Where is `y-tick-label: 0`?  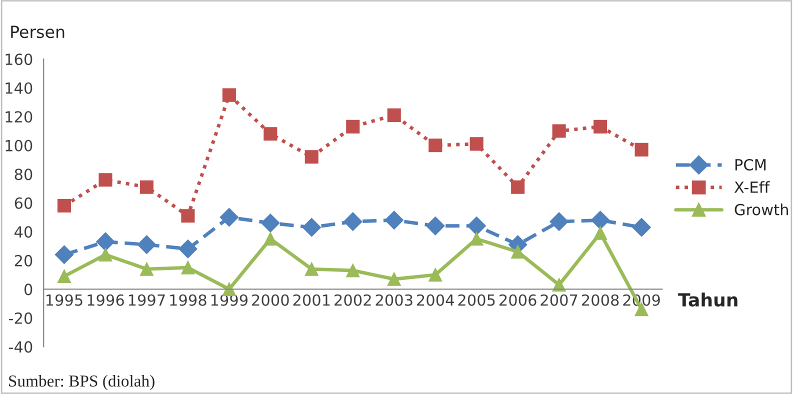 y-tick-label: 0 is located at coordinates (28, 290).